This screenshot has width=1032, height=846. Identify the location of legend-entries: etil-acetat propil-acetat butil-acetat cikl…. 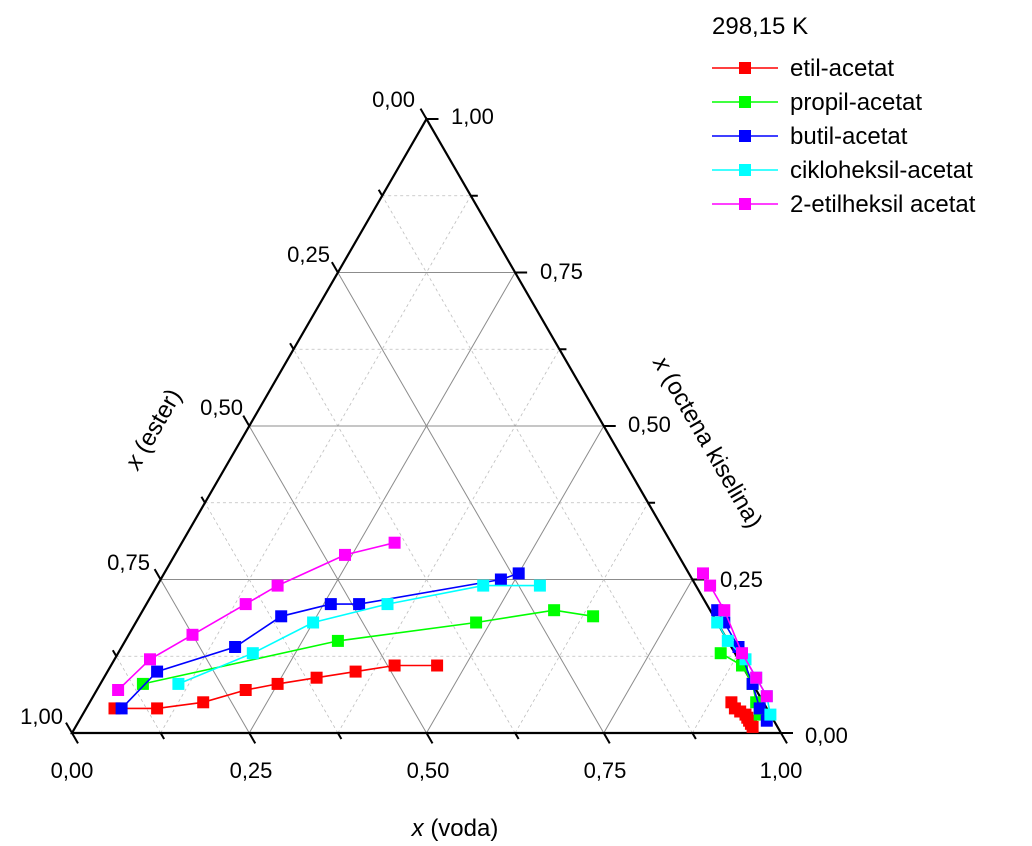
(844, 136).